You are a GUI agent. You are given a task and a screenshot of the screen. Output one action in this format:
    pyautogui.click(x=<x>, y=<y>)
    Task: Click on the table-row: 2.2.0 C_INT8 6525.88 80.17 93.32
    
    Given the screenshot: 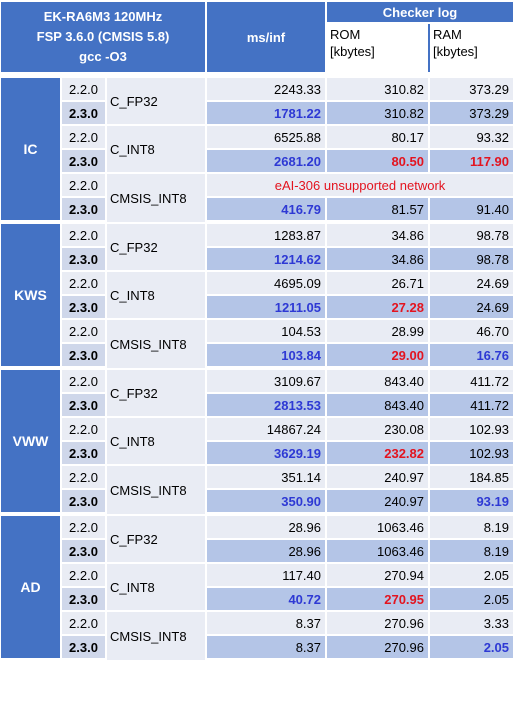 What is the action you would take?
    pyautogui.click(x=257, y=150)
    